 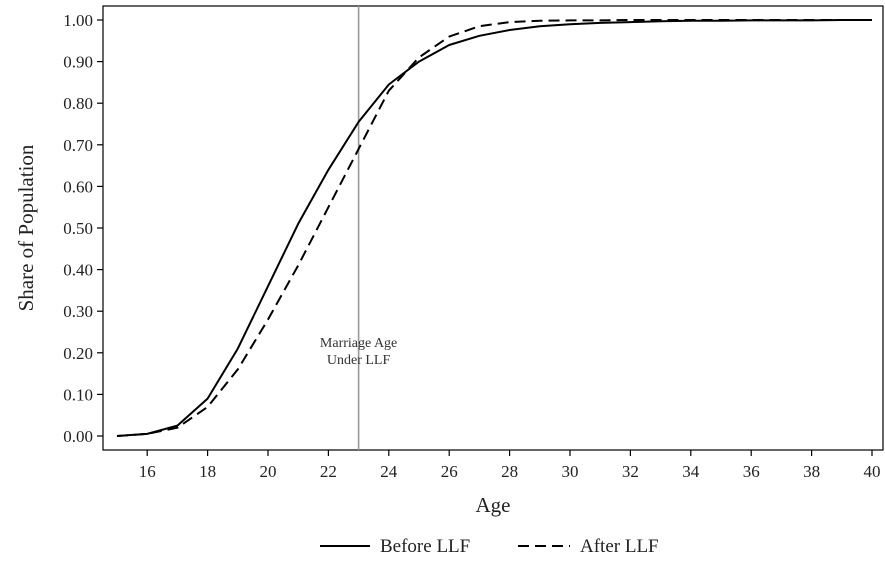 I want to click on y-tick-label: 0.60, so click(x=78, y=186).